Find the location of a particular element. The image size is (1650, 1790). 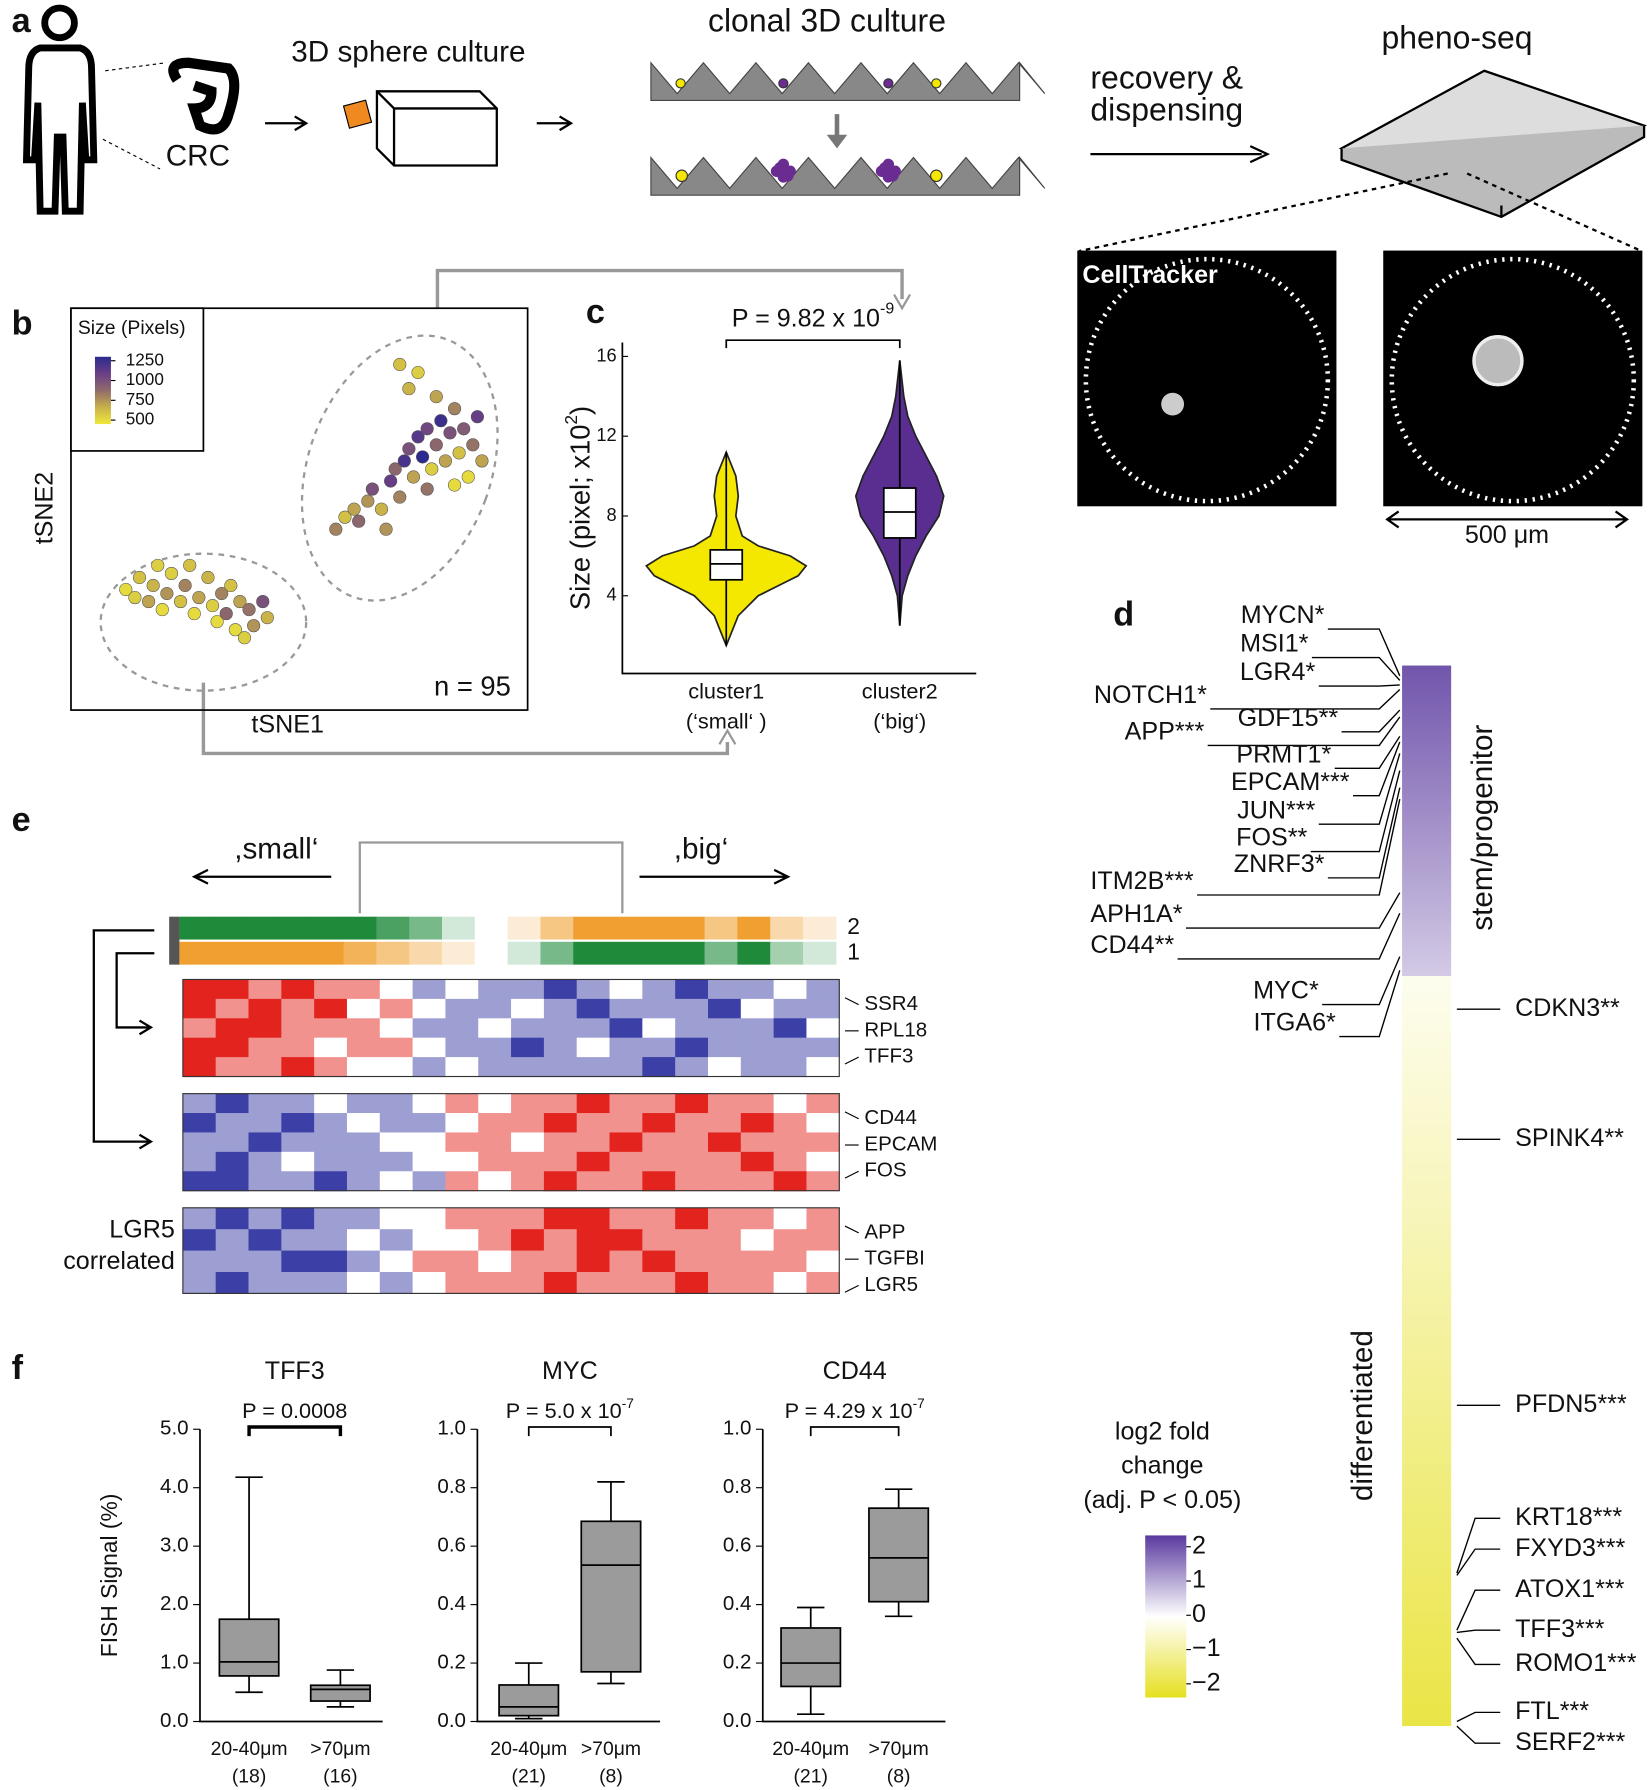

gene-label: EPCAM*** is located at coordinates (1290, 782).